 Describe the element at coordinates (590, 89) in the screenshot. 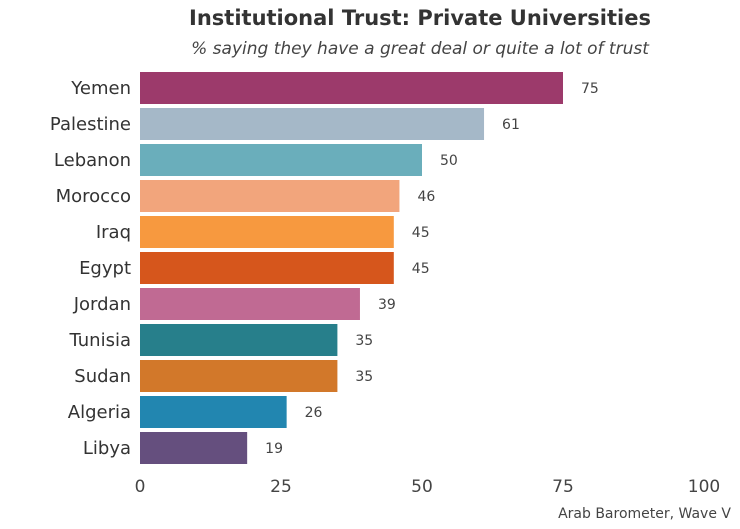

I see `value-label-yemen: 75` at that location.